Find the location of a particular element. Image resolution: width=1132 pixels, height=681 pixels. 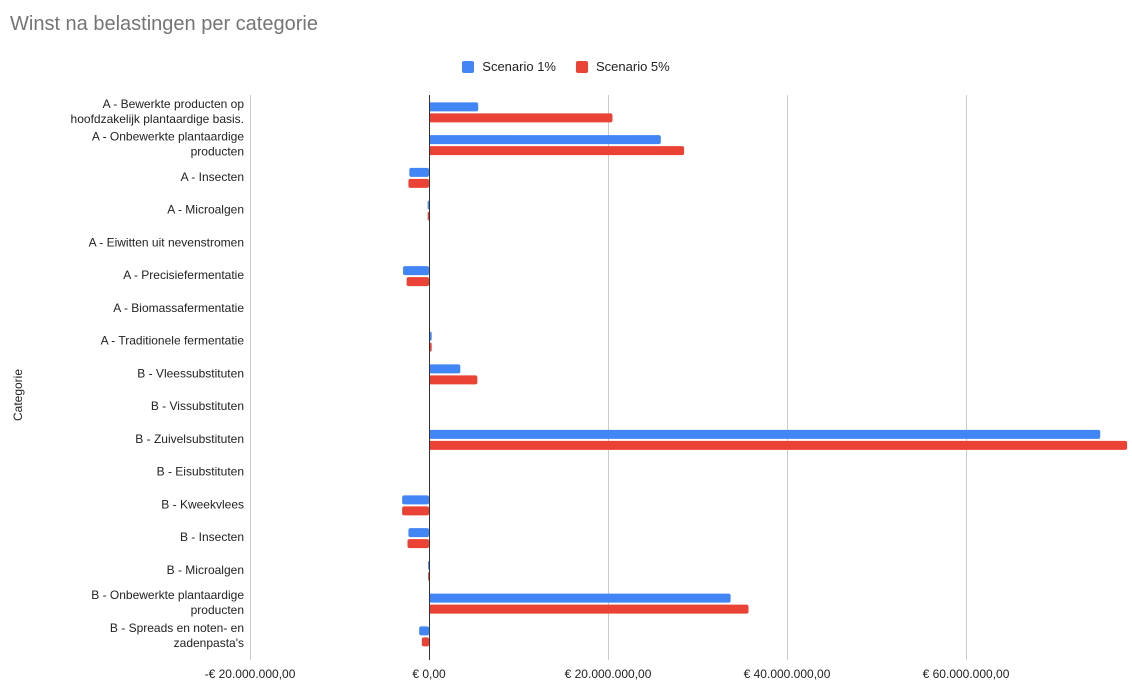

category-label-2: A - Insecten is located at coordinates (212, 177).